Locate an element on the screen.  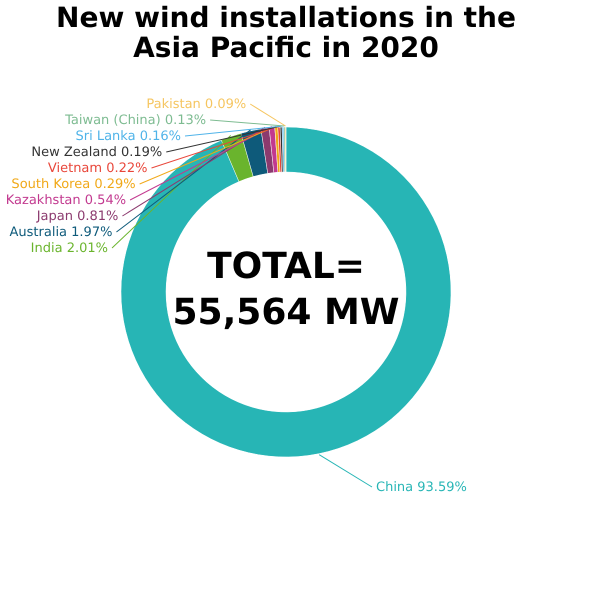
text: TOTAL= 55,564 MW is located at coordinates (286, 289).